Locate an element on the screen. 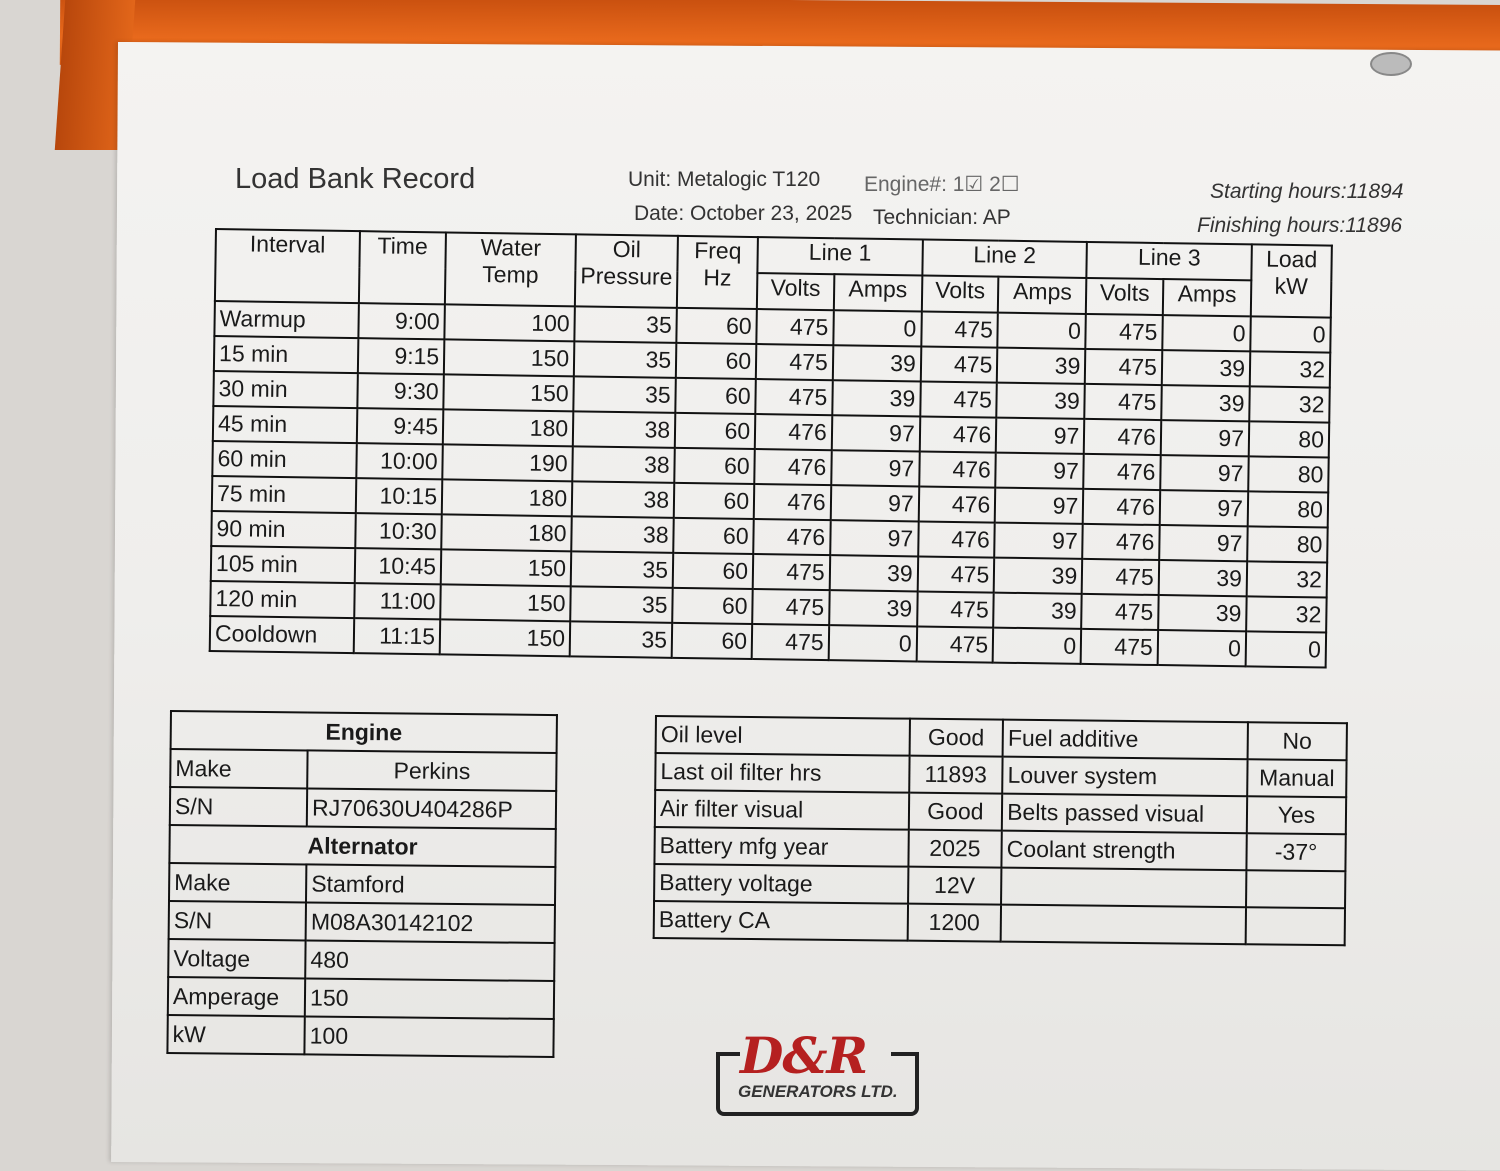 This screenshot has height=1171, width=1500. cell-oil-pressure: 38 is located at coordinates (622, 534).